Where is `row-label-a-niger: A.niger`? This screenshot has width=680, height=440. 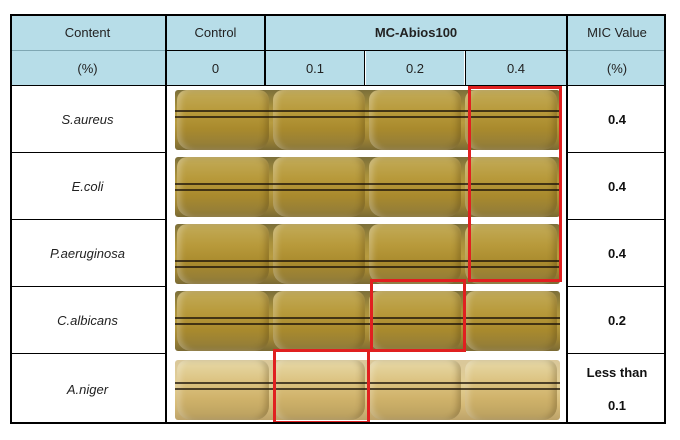 row-label-a-niger: A.niger is located at coordinates (87, 389).